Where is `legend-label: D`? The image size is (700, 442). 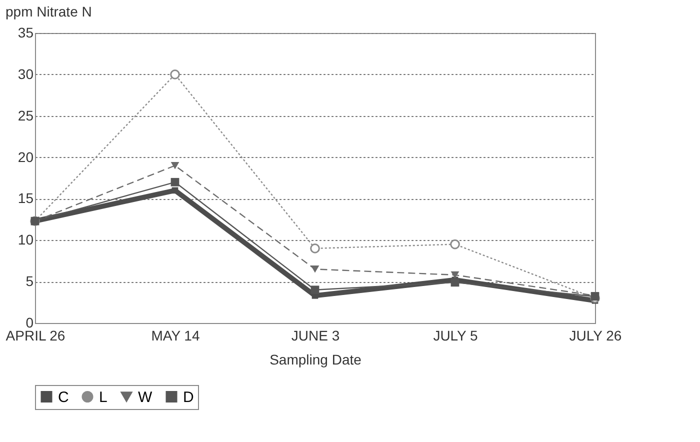 legend-label: D is located at coordinates (188, 397).